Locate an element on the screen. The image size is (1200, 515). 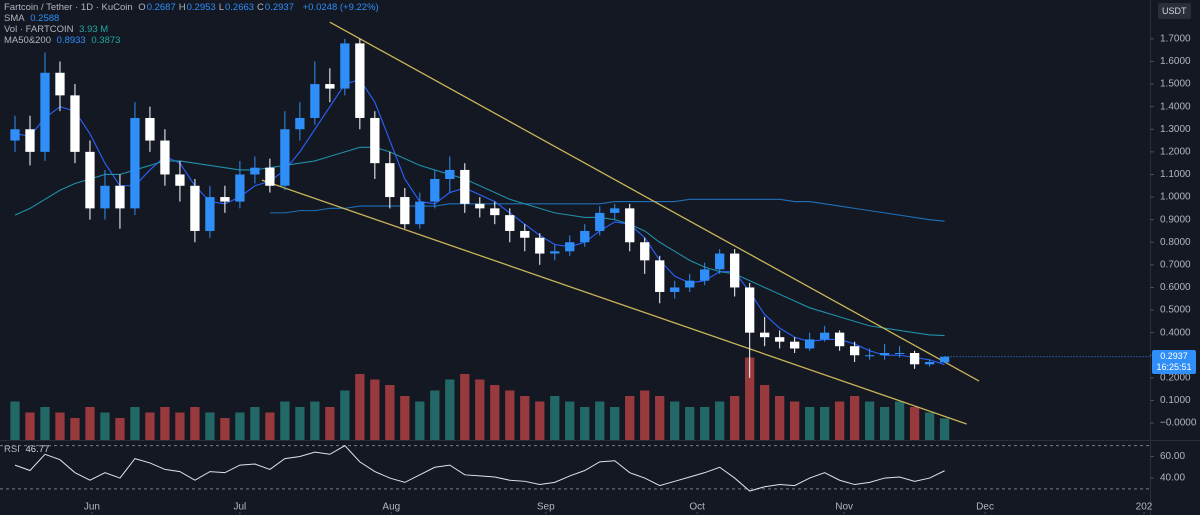
volume-label: Vol · FARTCOIN is located at coordinates (39, 29).